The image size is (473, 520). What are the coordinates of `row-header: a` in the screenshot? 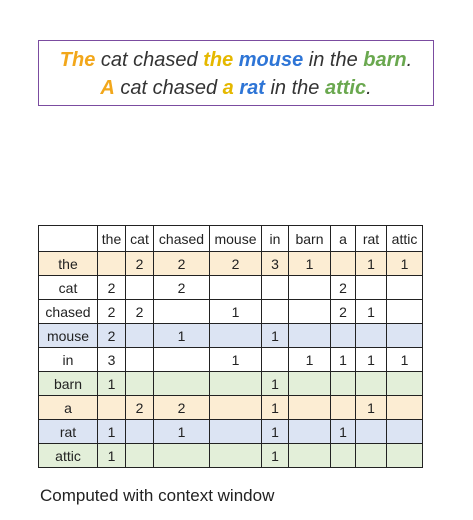 It's located at (68, 407).